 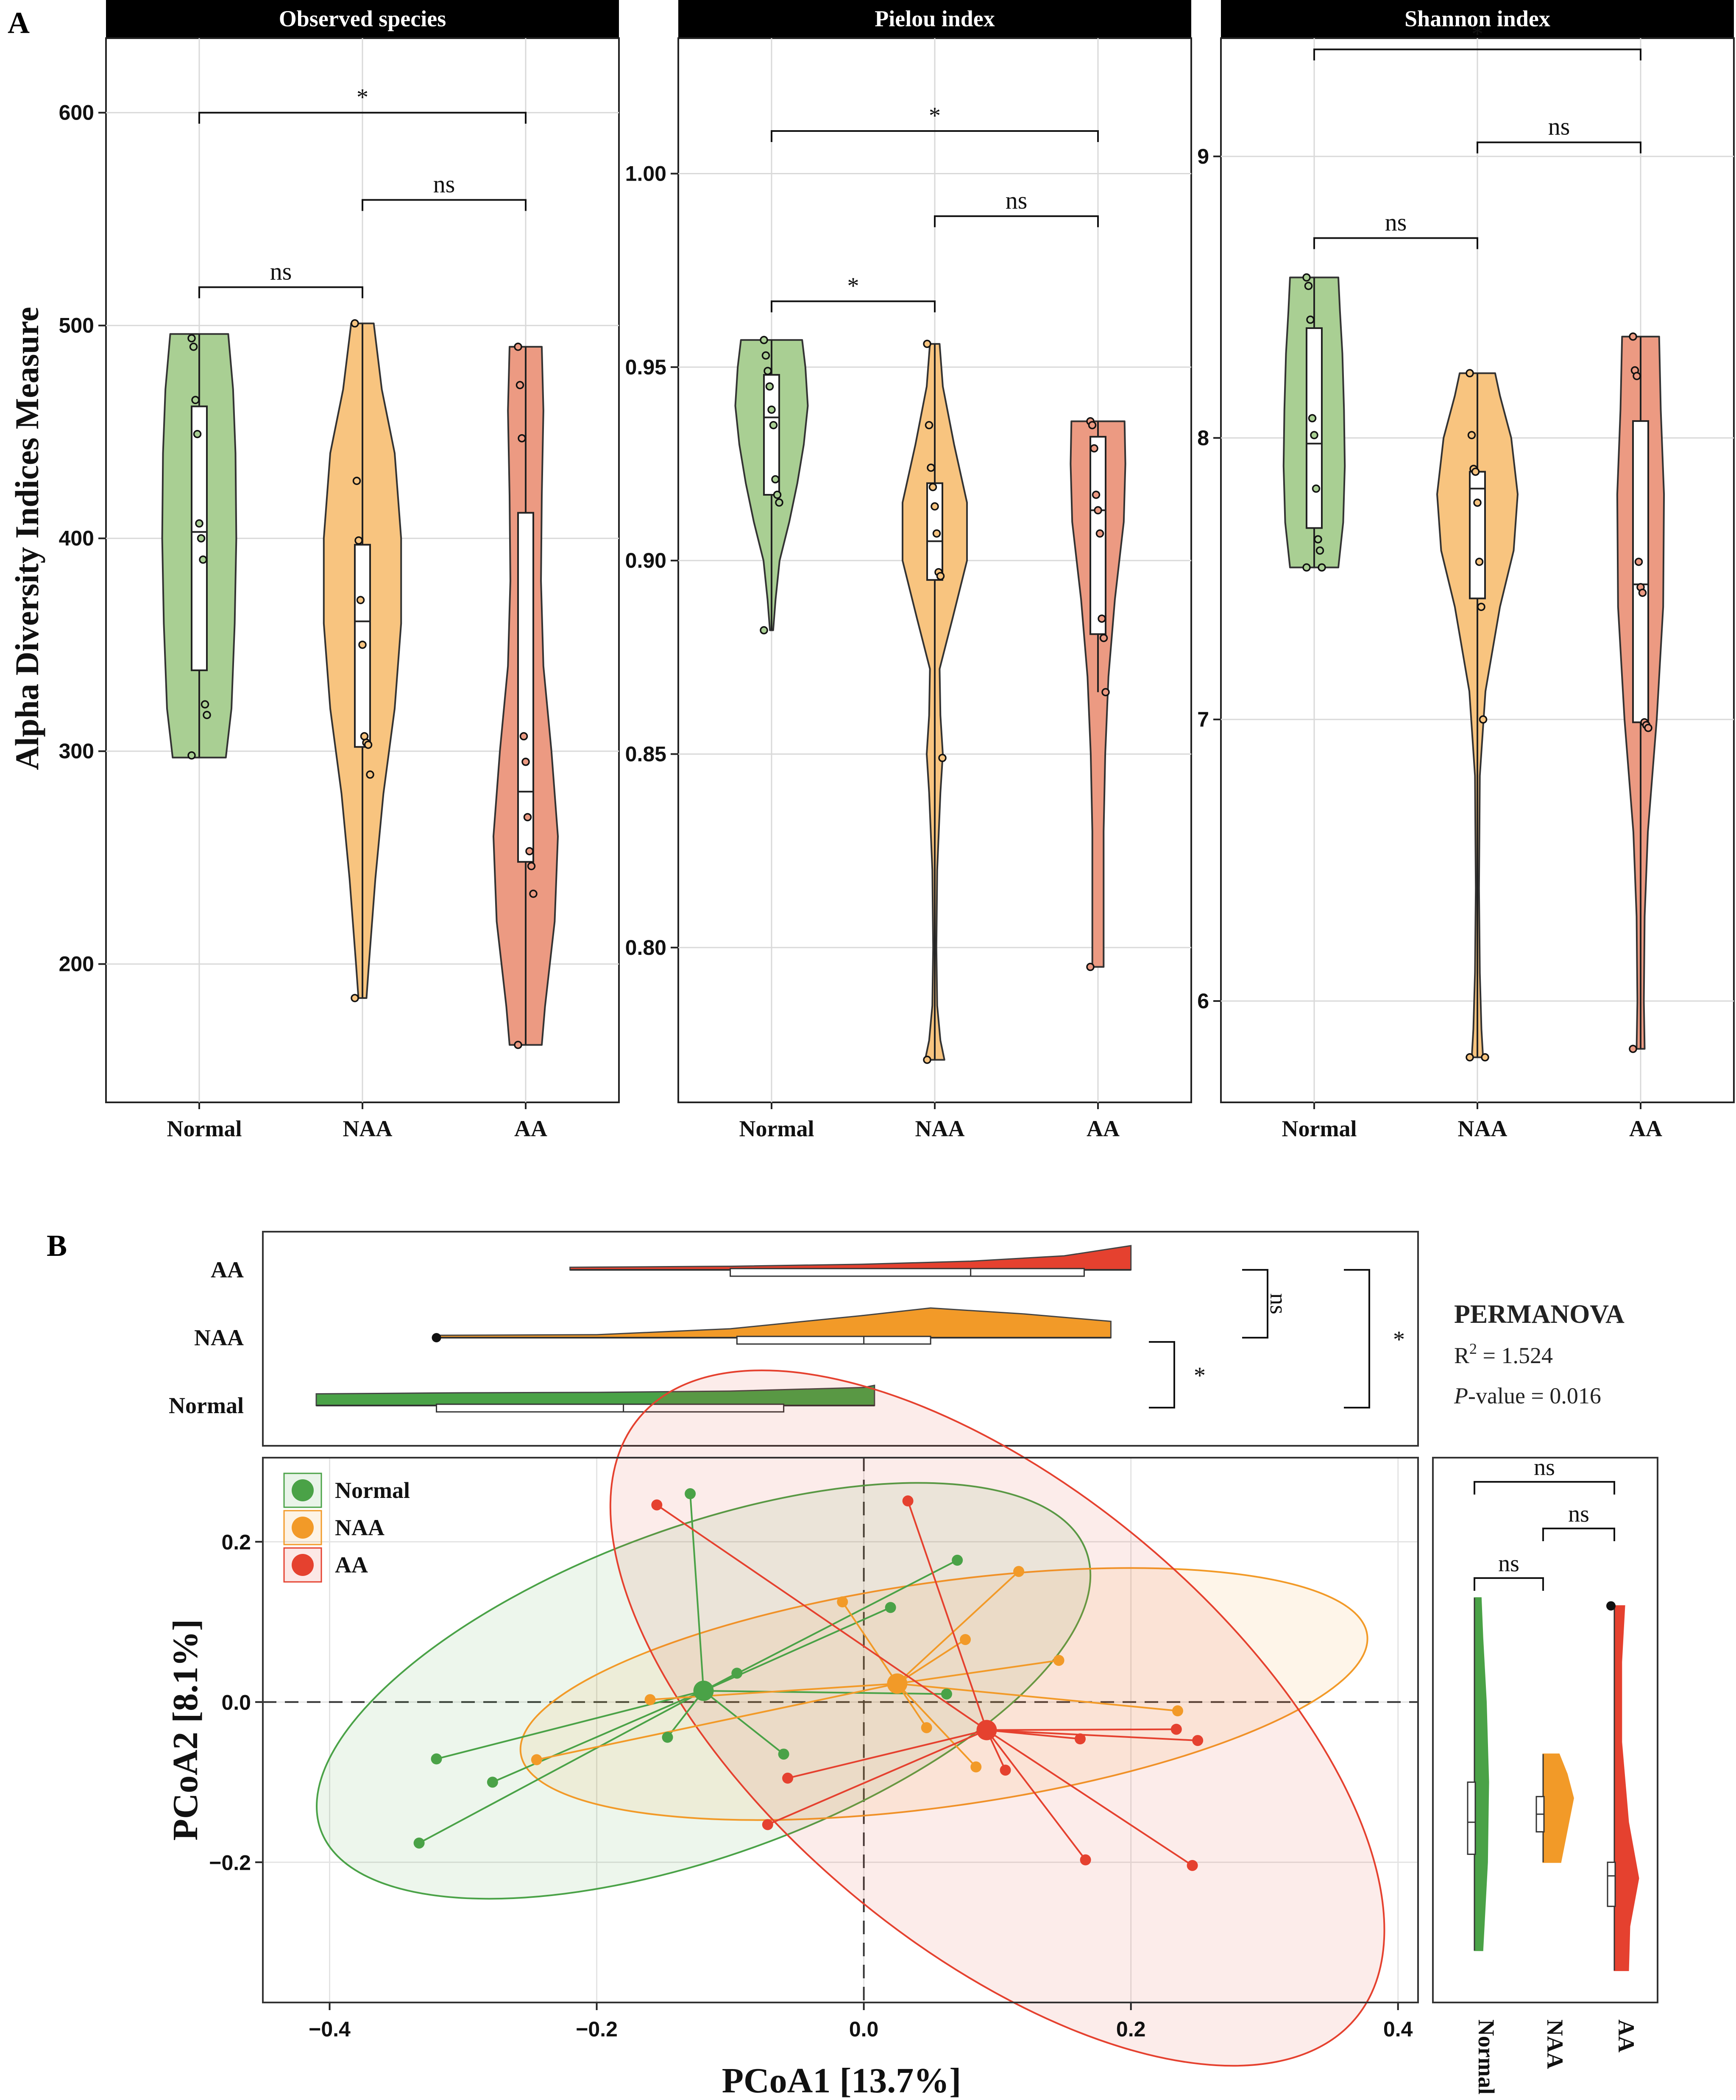 I want to click on top-marginal-density-naa, so click(x=773, y=1323).